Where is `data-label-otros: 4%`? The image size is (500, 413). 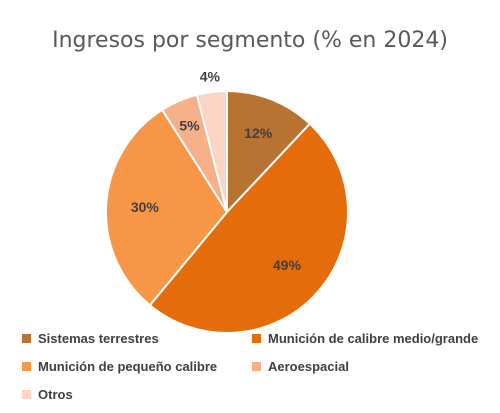 data-label-otros: 4% is located at coordinates (210, 76).